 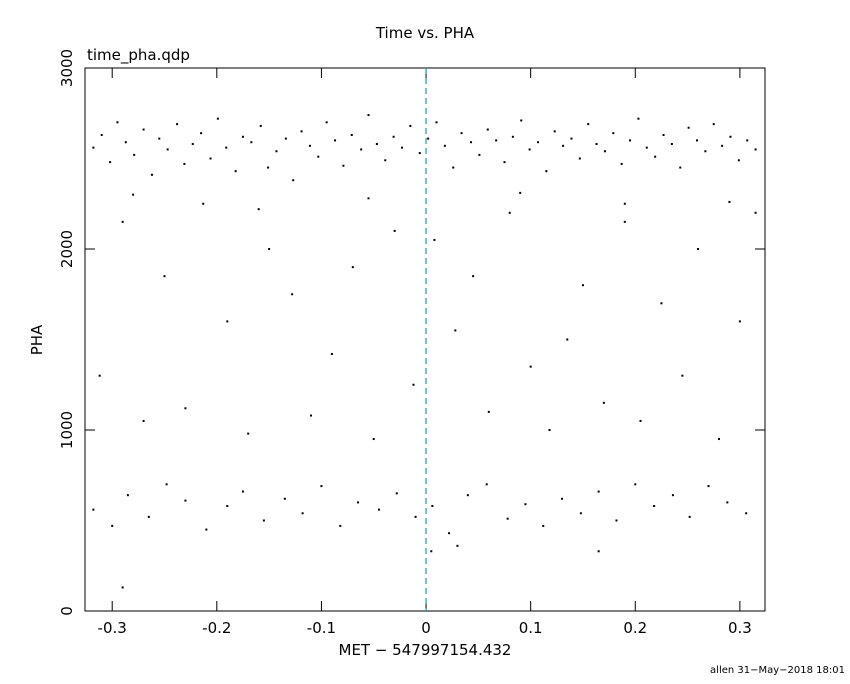 What do you see at coordinates (138, 55) in the screenshot?
I see `chart-subtitle: time_pha.qdp` at bounding box center [138, 55].